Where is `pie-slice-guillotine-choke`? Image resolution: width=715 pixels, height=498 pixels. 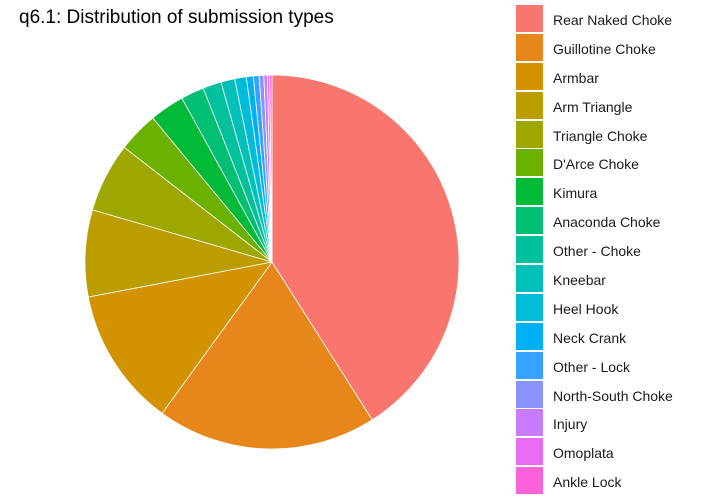 pie-slice-guillotine-choke is located at coordinates (267, 355).